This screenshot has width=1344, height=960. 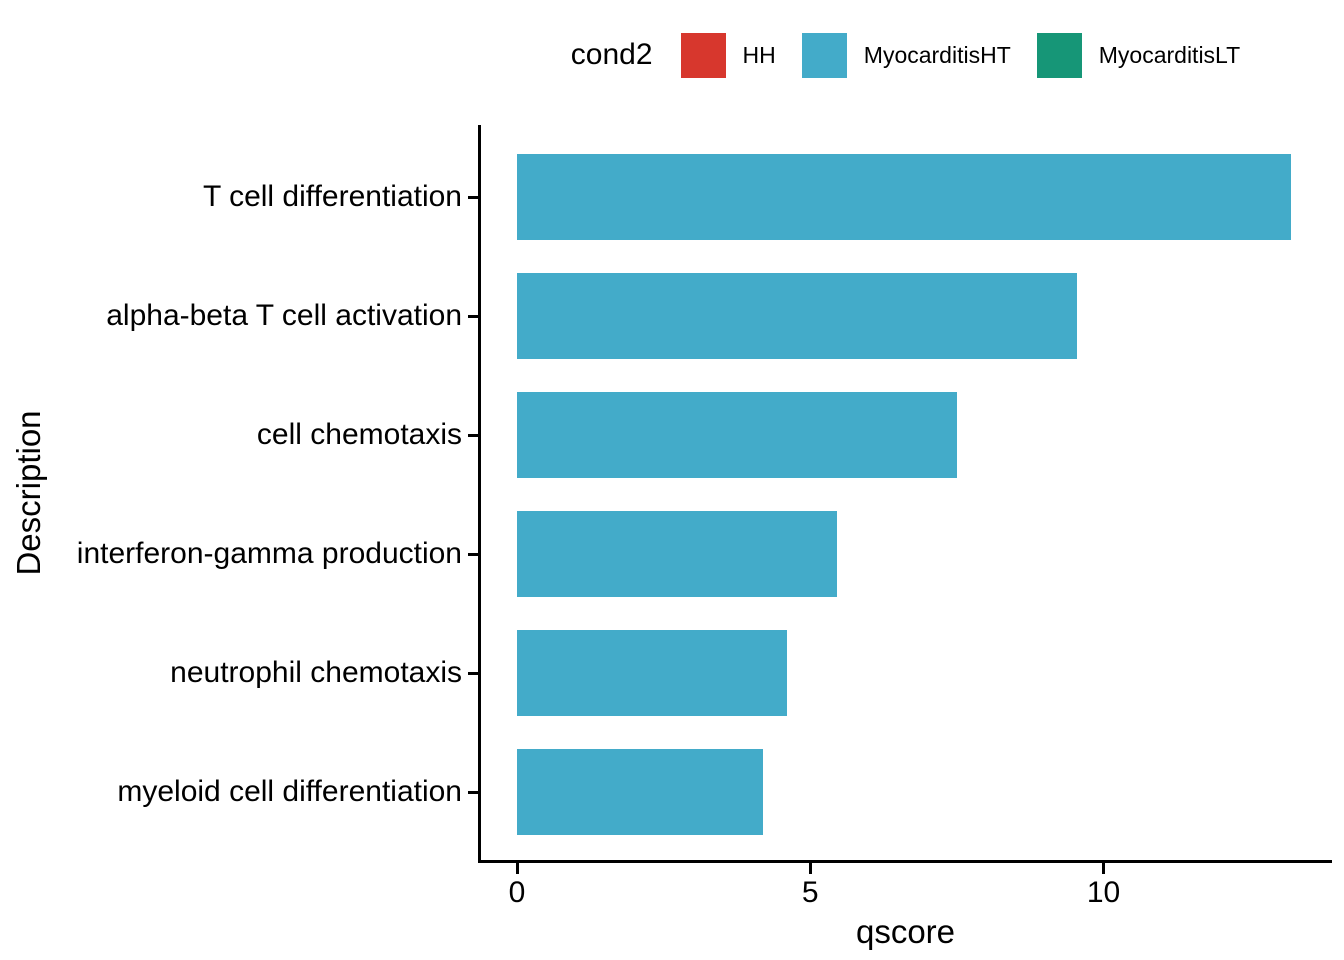 I want to click on x-tick-label: 5, so click(x=810, y=892).